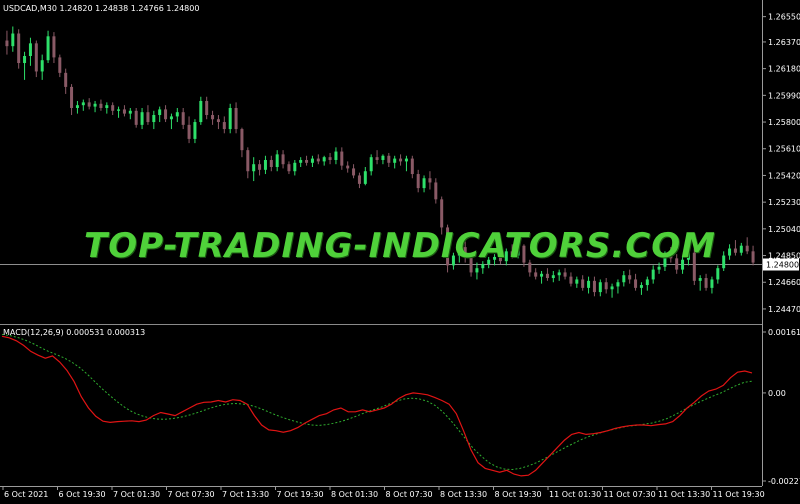 This screenshot has height=504, width=800. What do you see at coordinates (782, 265) in the screenshot?
I see `current-price-label: 1.24800` at bounding box center [782, 265].